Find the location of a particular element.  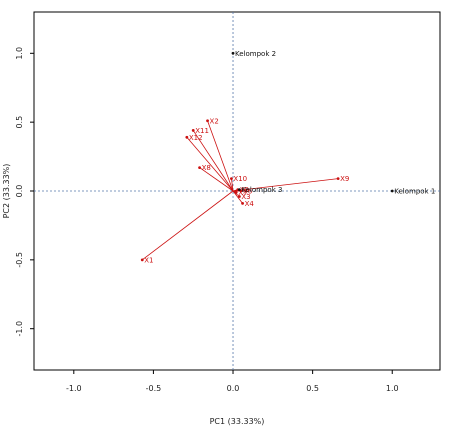

vector-label: X11 is located at coordinates (202, 131).